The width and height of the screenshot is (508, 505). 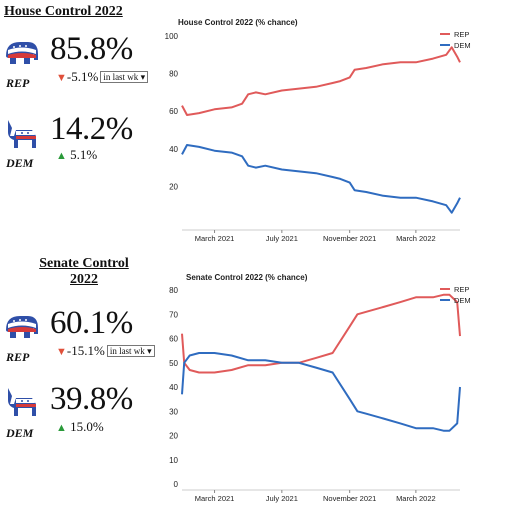 What do you see at coordinates (91, 129) in the screenshot?
I see `house-dem-percentage: 14.2%` at bounding box center [91, 129].